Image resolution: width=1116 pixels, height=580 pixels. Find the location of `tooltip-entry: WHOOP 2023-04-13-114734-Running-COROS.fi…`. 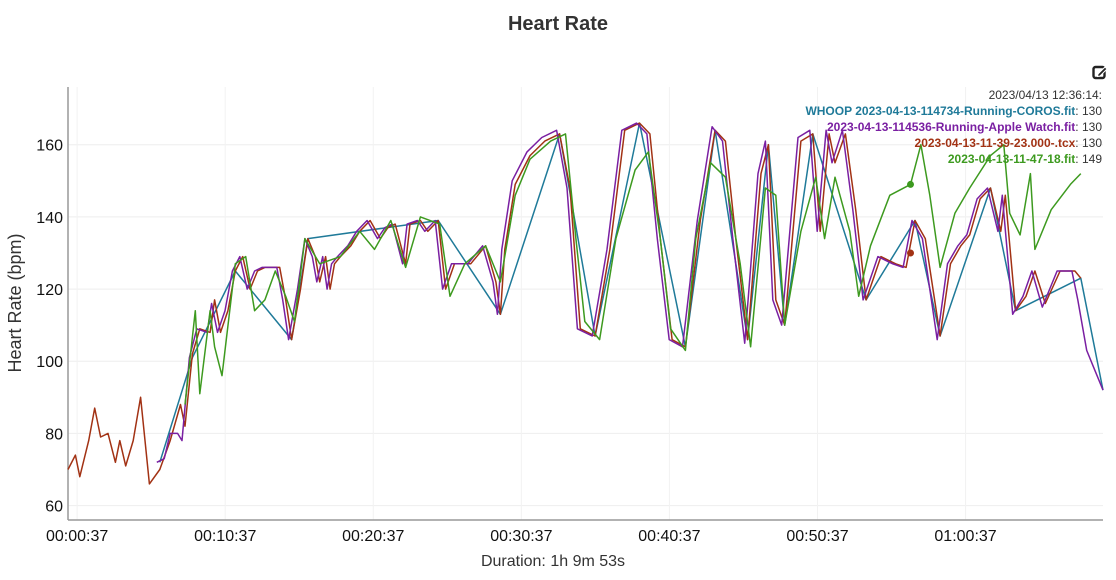

tooltip-entry: WHOOP 2023-04-13-114734-Running-COROS.fi… is located at coordinates (953, 111).